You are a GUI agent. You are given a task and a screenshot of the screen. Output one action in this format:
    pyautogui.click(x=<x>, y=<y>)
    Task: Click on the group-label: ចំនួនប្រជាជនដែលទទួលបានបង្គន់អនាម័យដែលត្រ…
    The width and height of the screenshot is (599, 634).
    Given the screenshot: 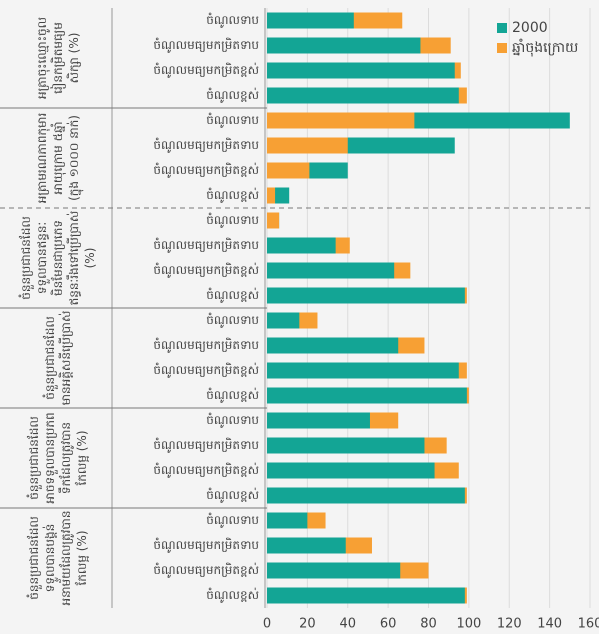 What is the action you would take?
    pyautogui.click(x=58, y=558)
    